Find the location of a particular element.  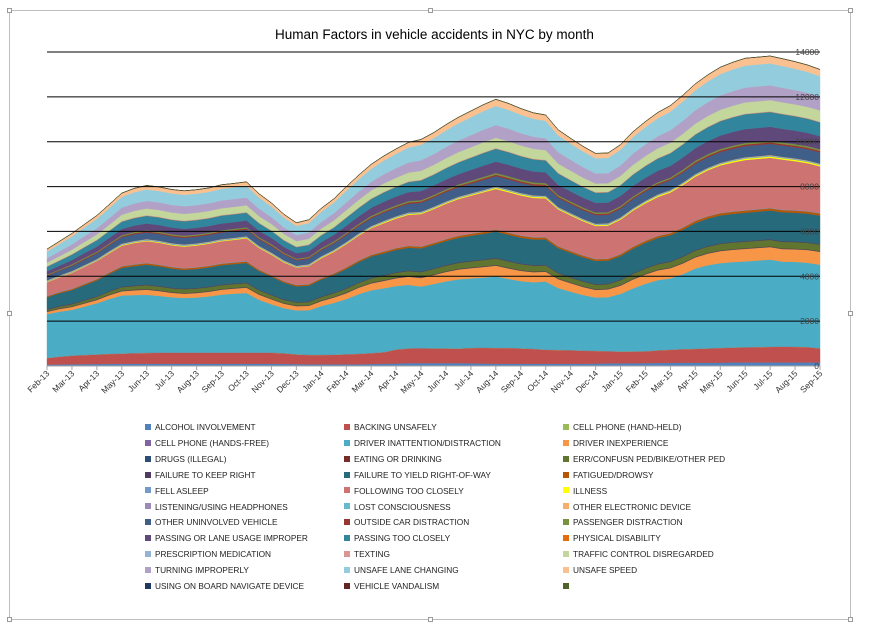

resize-handle-top-right is located at coordinates (850, 10).